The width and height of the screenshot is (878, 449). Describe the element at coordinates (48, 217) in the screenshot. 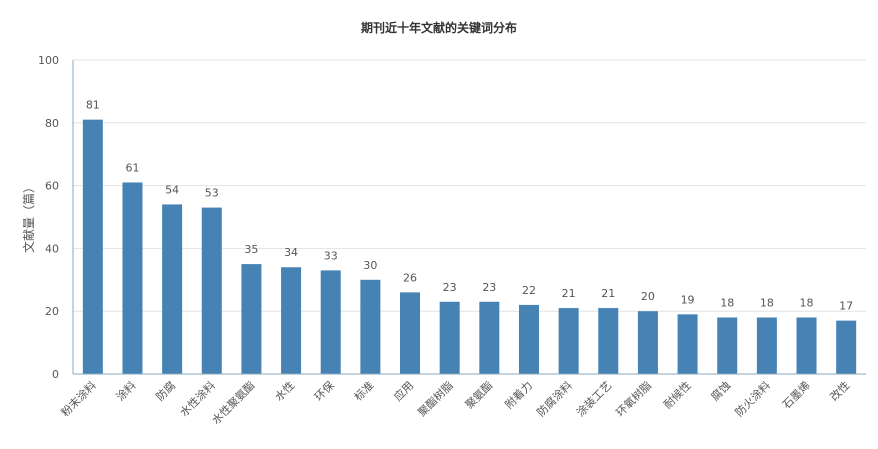

I see `y-axis-ticks: 0 20 40 60 80 100` at that location.